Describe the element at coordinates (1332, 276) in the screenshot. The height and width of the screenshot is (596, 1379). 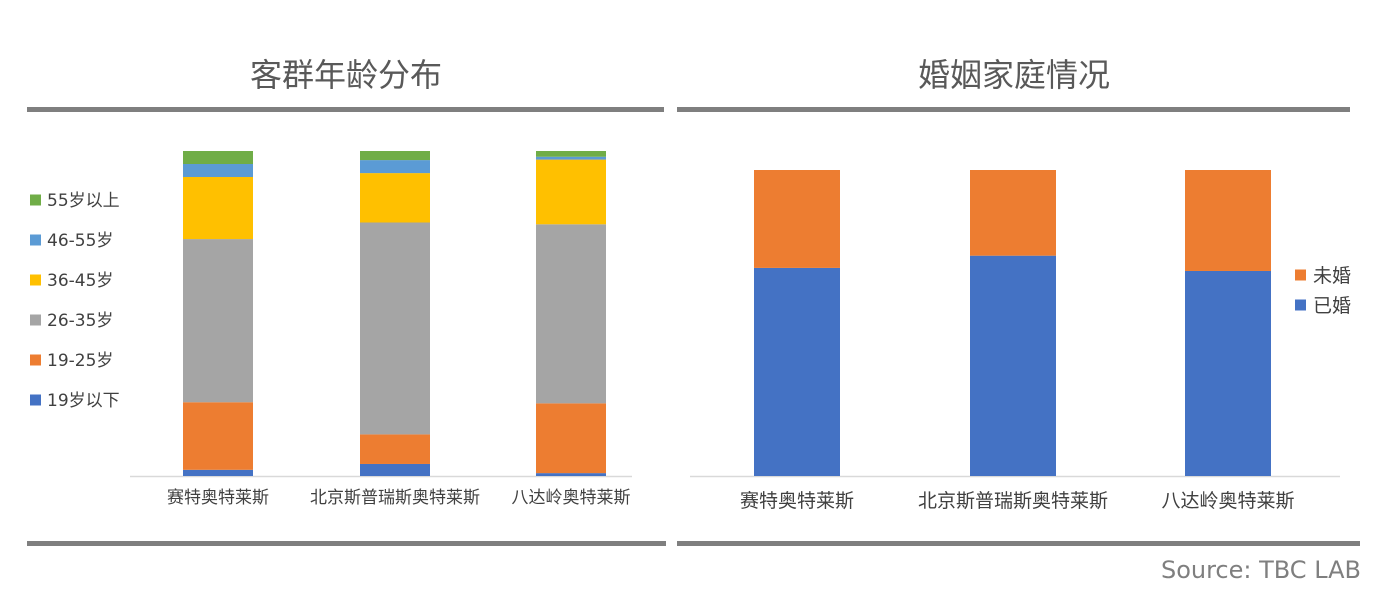
I see `legend-label: 未婚` at that location.